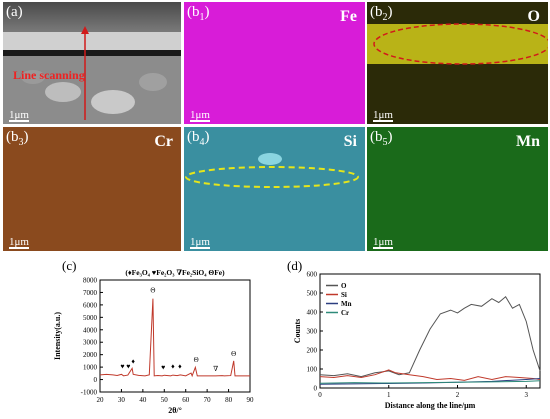  What do you see at coordinates (272, 177) in the screenshot?
I see `si-ellipse` at bounding box center [272, 177].